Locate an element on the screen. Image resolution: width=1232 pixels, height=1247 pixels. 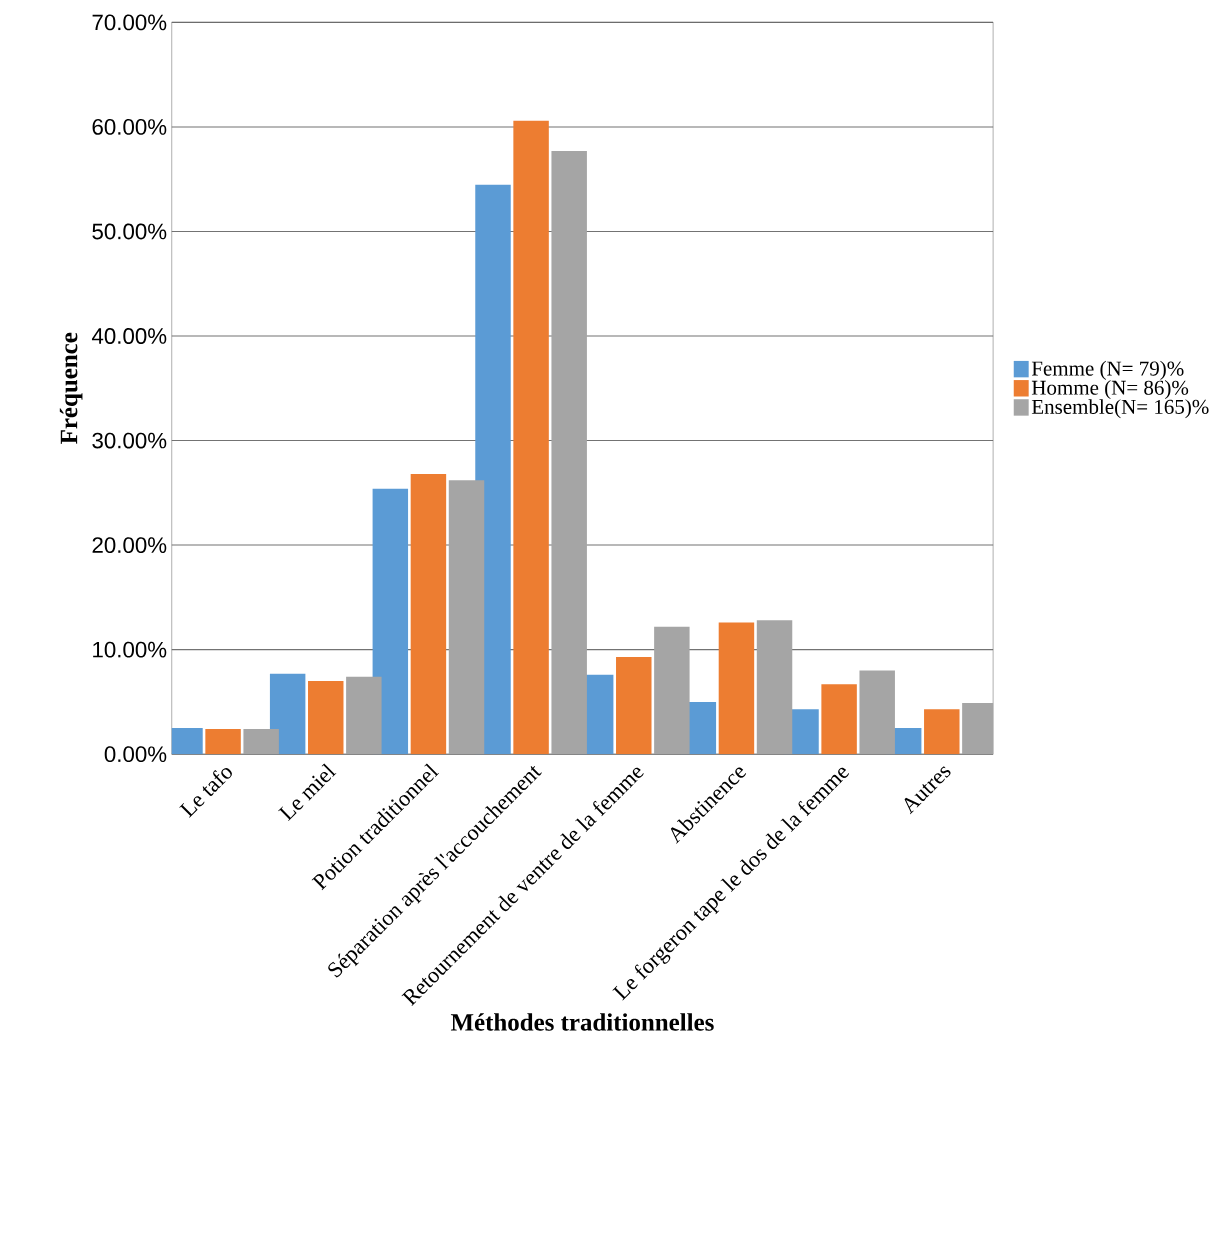
y-tick-label: 0.00% is located at coordinates (135, 754).